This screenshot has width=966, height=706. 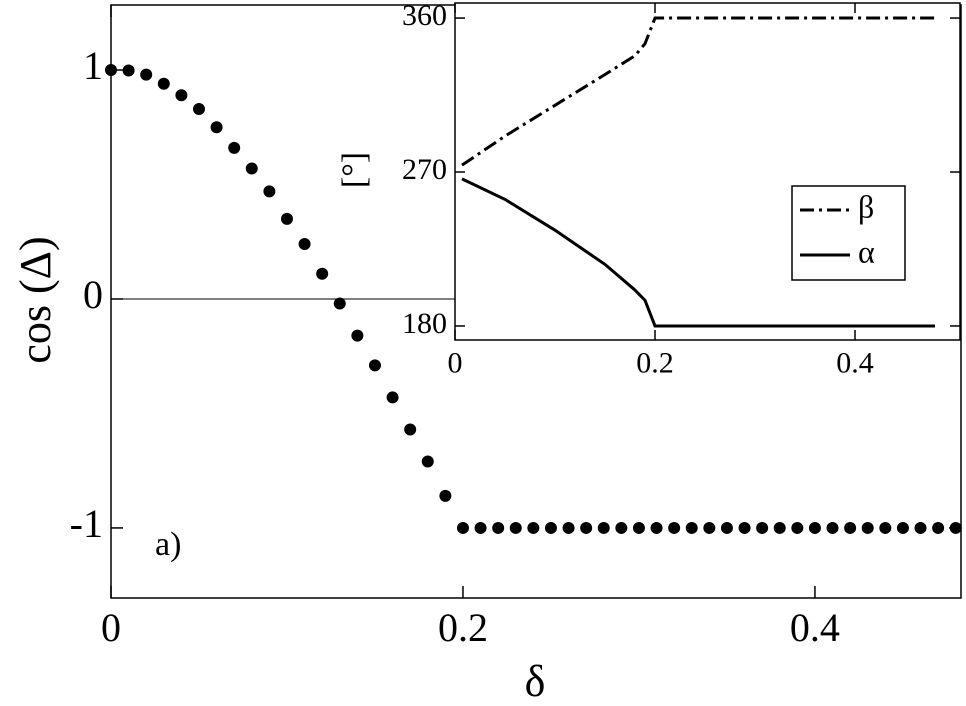 What do you see at coordinates (848, 233) in the screenshot?
I see `legend` at bounding box center [848, 233].